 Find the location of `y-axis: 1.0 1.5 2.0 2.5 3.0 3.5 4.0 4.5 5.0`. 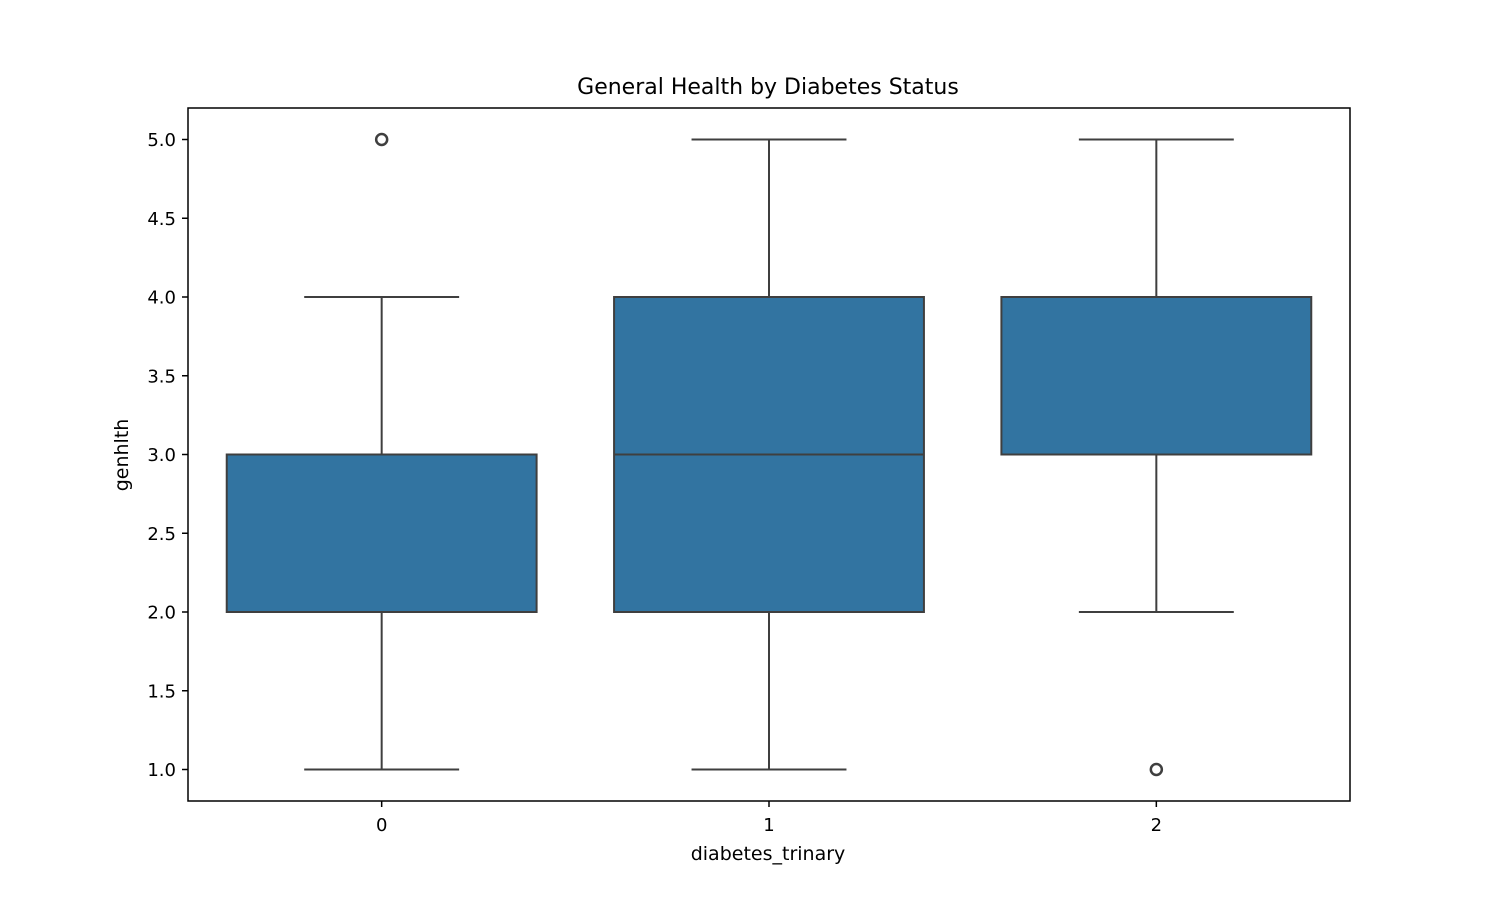

y-axis: 1.0 1.5 2.0 2.5 3.0 3.5 4.0 4.5 5.0 is located at coordinates (167, 455).